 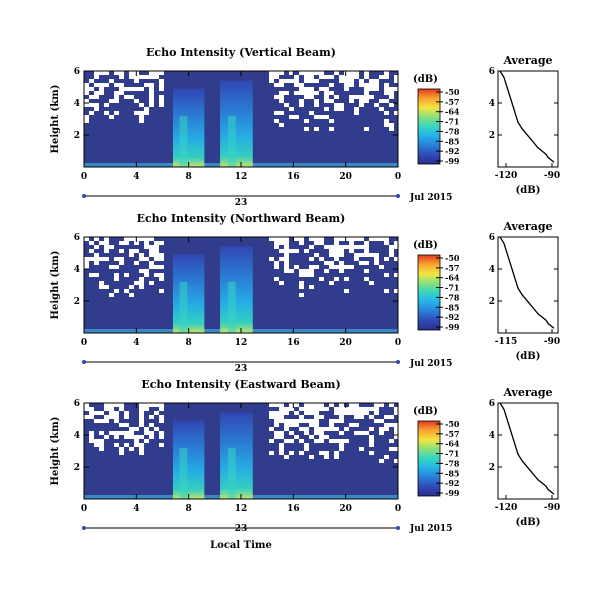 What do you see at coordinates (527, 282) in the screenshot?
I see `profile-line` at bounding box center [527, 282].